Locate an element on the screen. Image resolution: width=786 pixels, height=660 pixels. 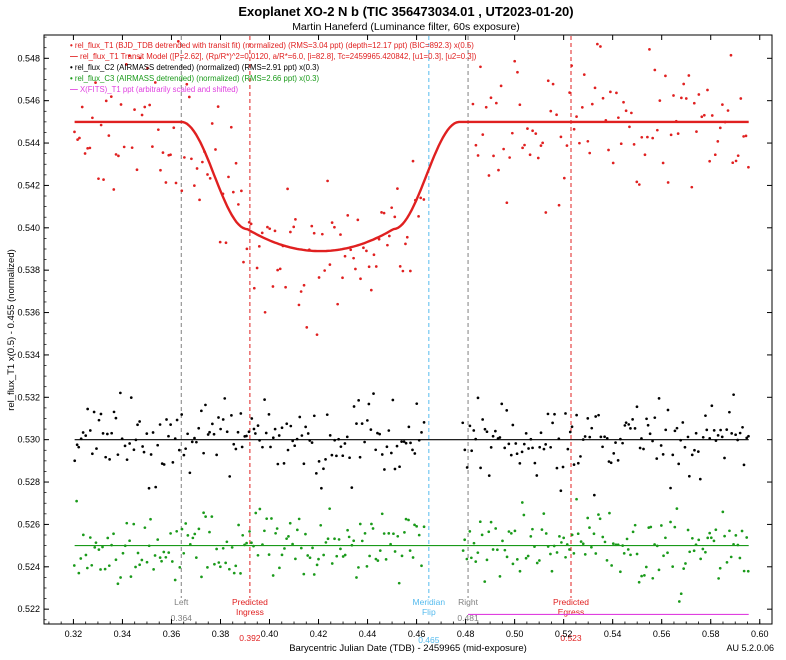
legend-marker: — is located at coordinates (75, 56).